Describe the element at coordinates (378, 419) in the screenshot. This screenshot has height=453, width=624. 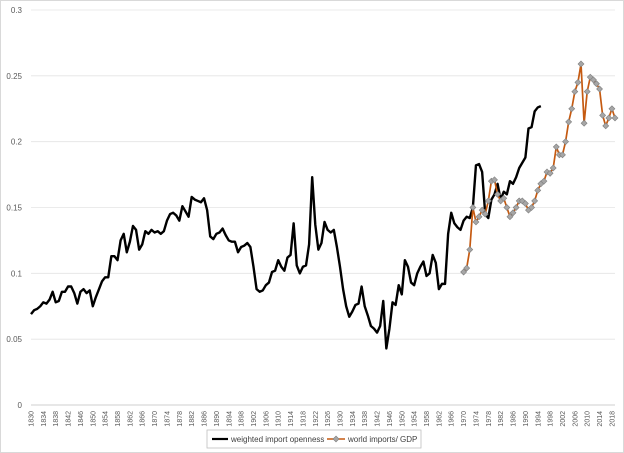
I see `x-tick-label: 1942` at that location.